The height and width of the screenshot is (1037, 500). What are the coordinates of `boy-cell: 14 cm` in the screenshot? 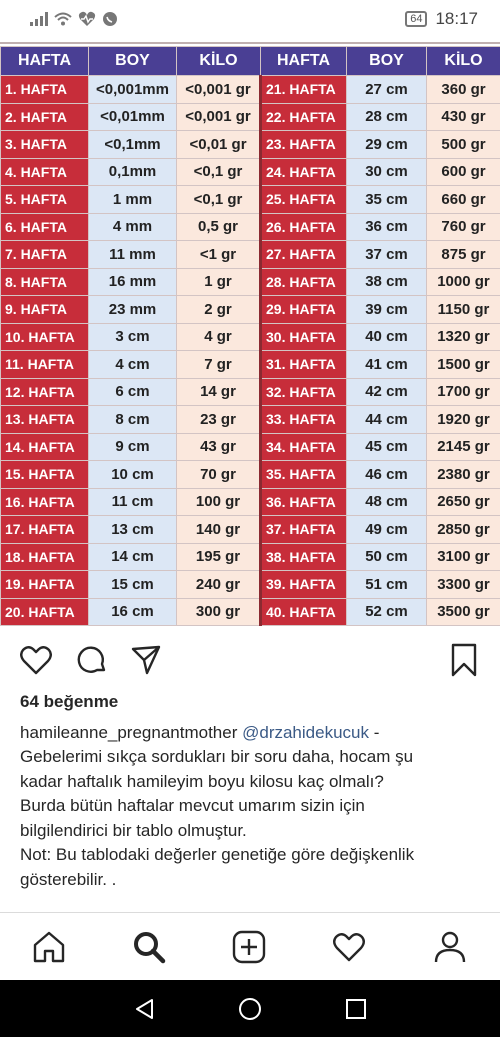 It's located at (132, 556).